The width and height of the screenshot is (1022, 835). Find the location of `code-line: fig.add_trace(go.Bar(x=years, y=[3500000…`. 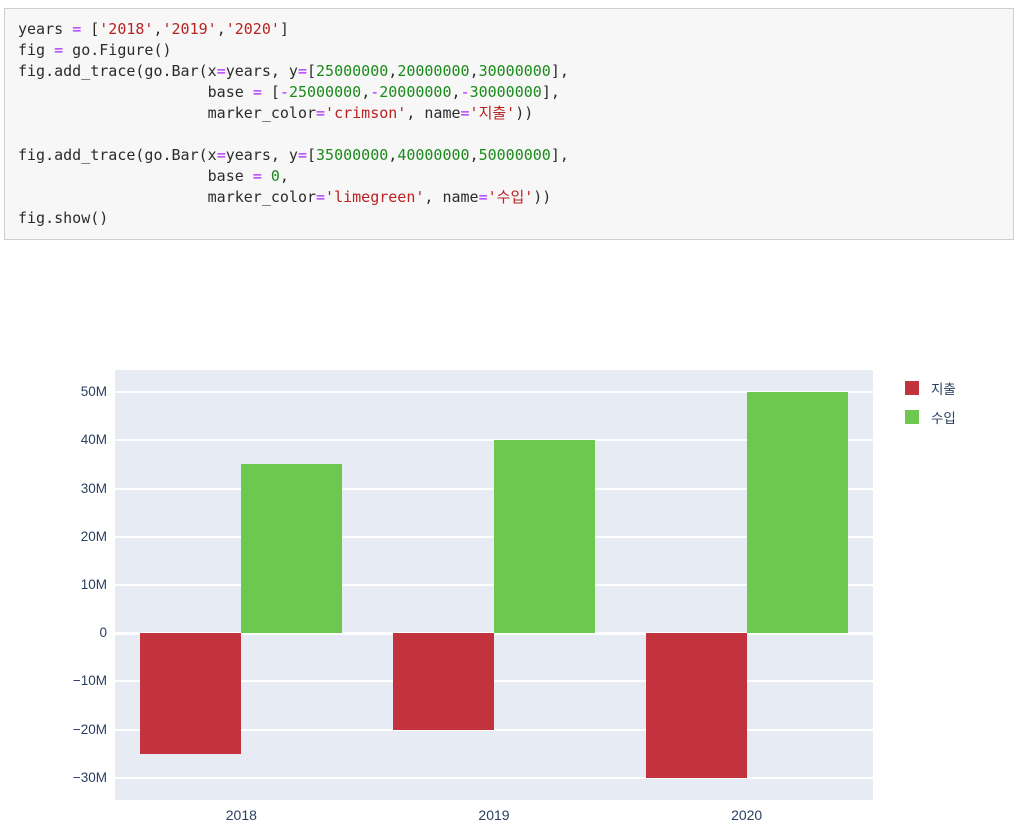

code-line: fig.add_trace(go.Bar(x=years, y=[3500000… is located at coordinates (293, 155).